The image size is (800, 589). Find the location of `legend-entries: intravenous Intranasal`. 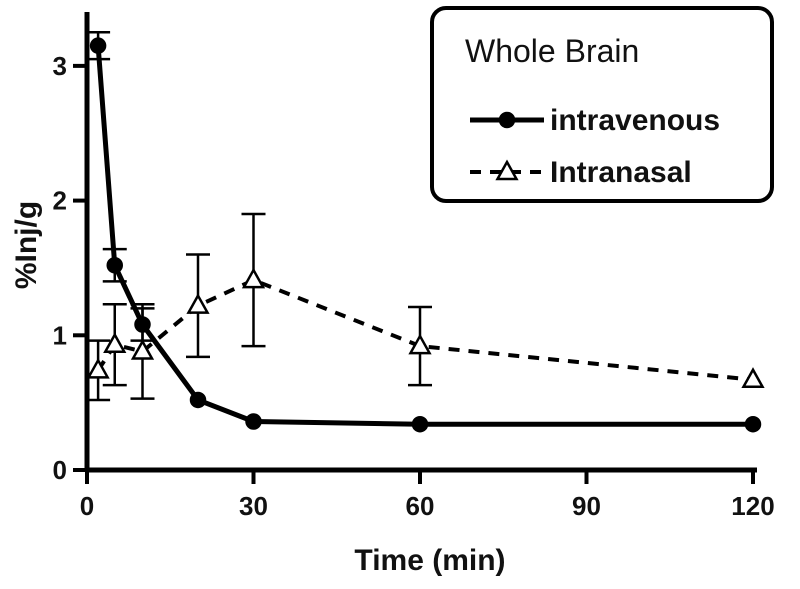

legend-entries: intravenous Intranasal is located at coordinates (595, 146).